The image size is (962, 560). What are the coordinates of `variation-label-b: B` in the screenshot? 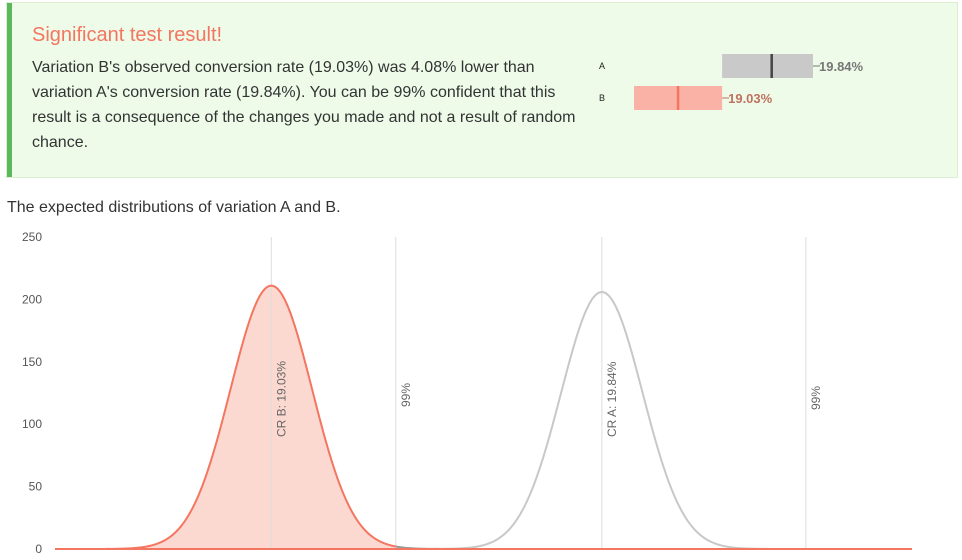 It's located at (602, 98).